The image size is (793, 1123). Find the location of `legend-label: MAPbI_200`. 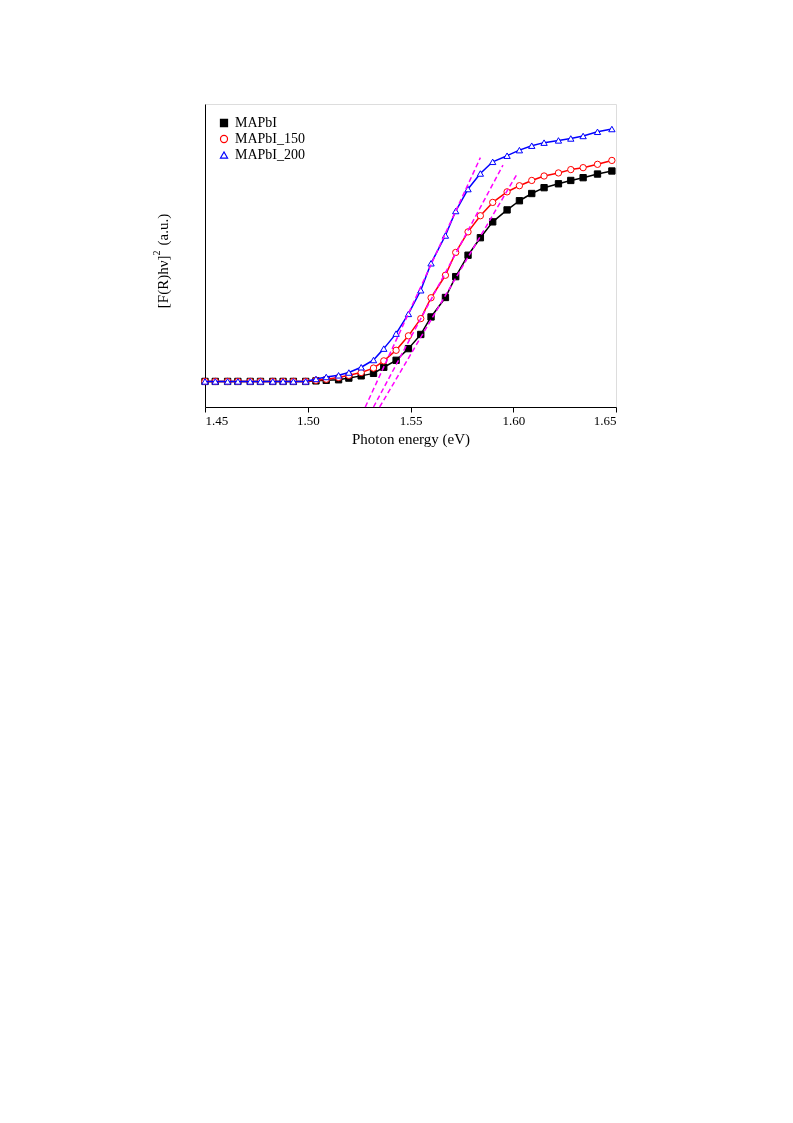

legend-label: MAPbI_200 is located at coordinates (270, 154).